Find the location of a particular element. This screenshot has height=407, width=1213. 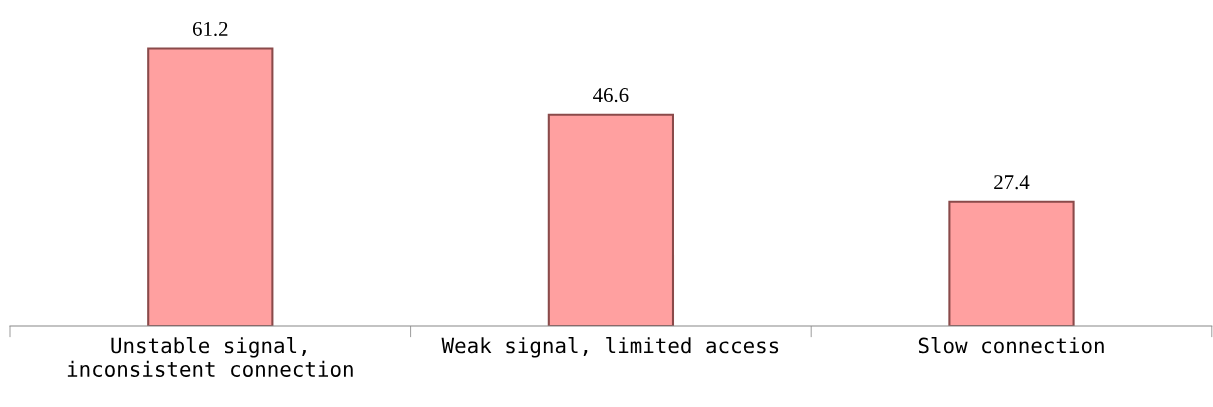

data-label: 27.4 is located at coordinates (1012, 182).